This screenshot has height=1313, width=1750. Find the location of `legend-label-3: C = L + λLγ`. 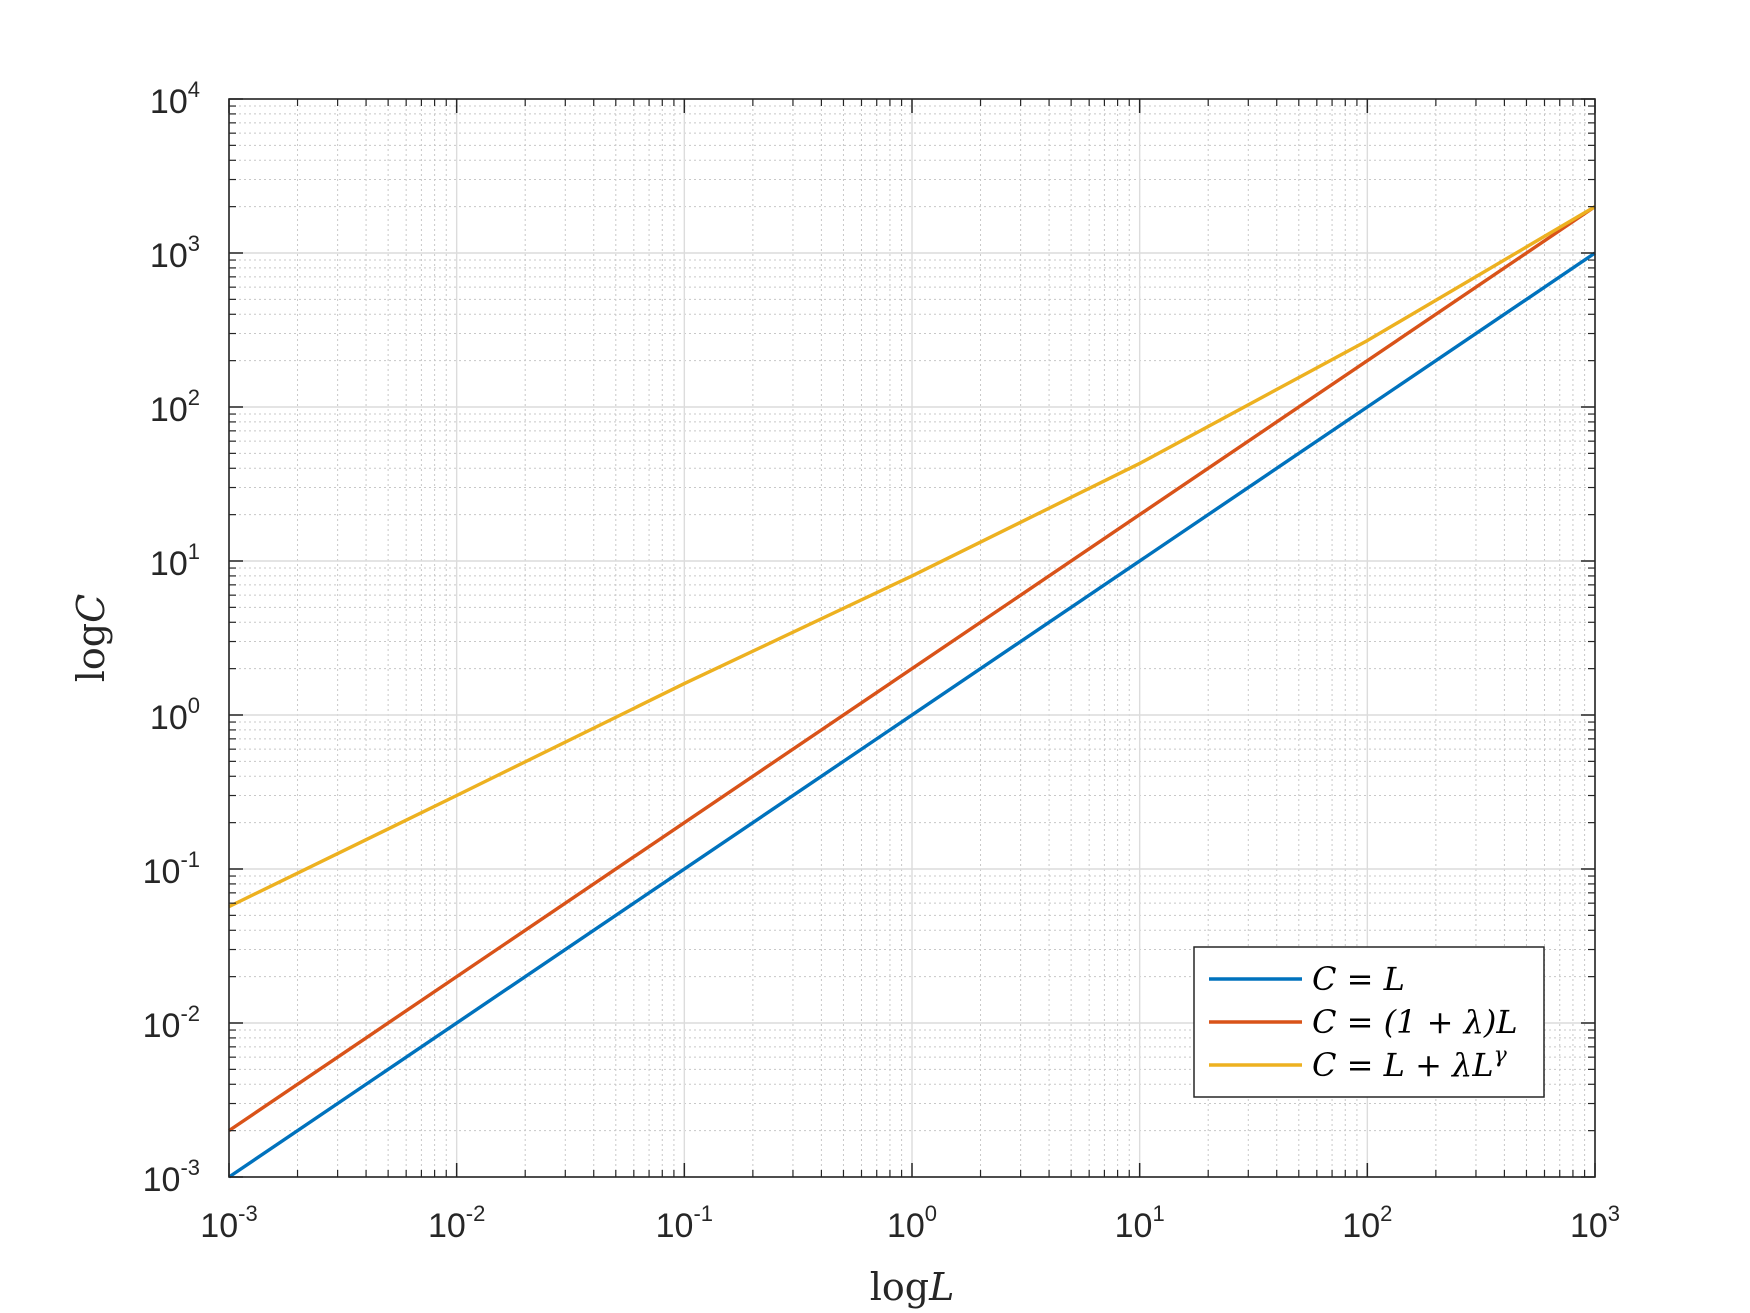

legend-label-3: C = L + λLγ is located at coordinates (1410, 1063).